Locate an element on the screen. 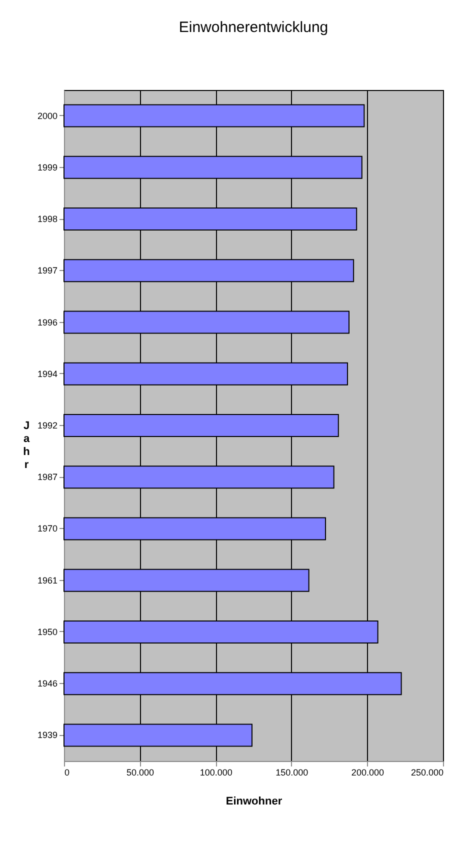 Image resolution: width=469 pixels, height=846 pixels. y-tick-label: 1994 is located at coordinates (47, 373).